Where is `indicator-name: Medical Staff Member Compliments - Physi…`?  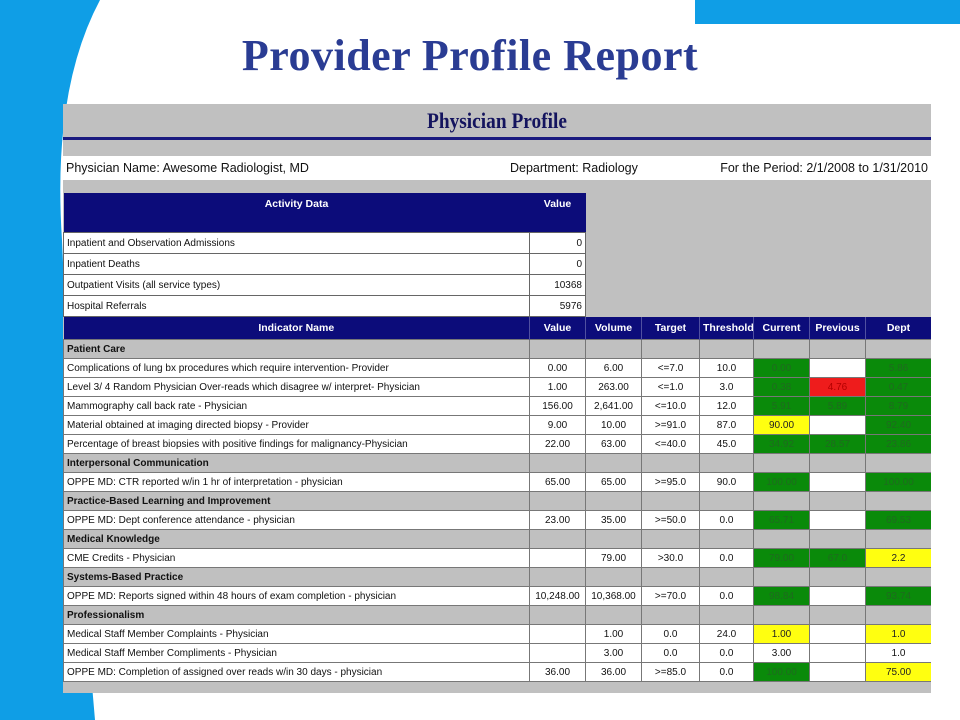
indicator-name: Medical Staff Member Compliments - Physi… is located at coordinates (296, 653).